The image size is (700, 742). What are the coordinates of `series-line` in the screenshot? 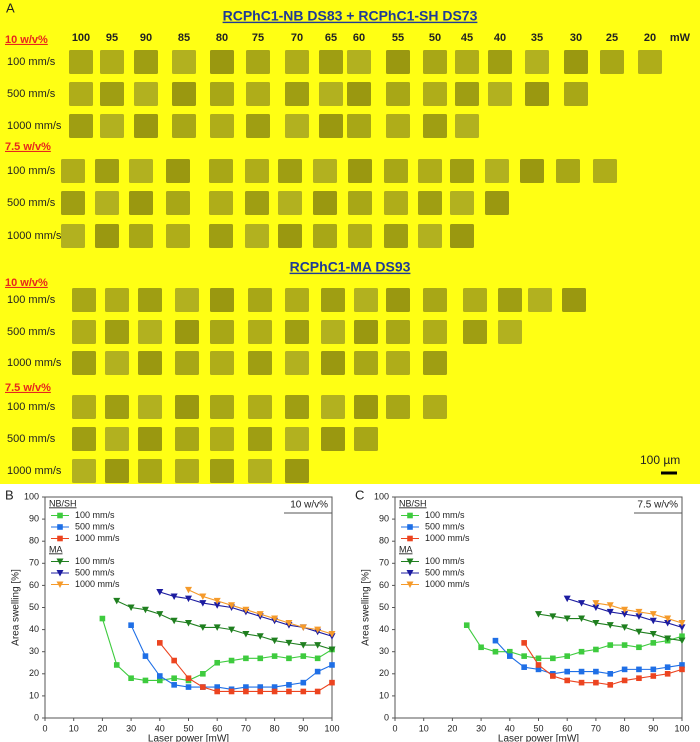 It's located at (574, 641).